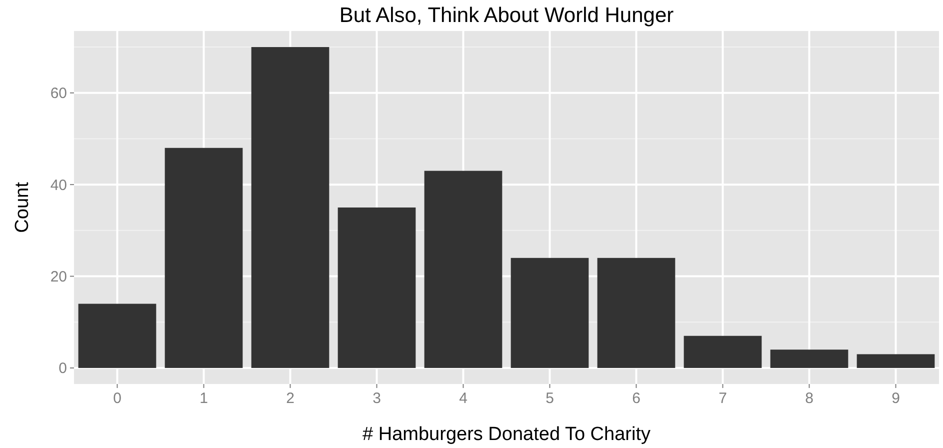  Describe the element at coordinates (22, 207) in the screenshot. I see `y-axis-title: Count` at that location.